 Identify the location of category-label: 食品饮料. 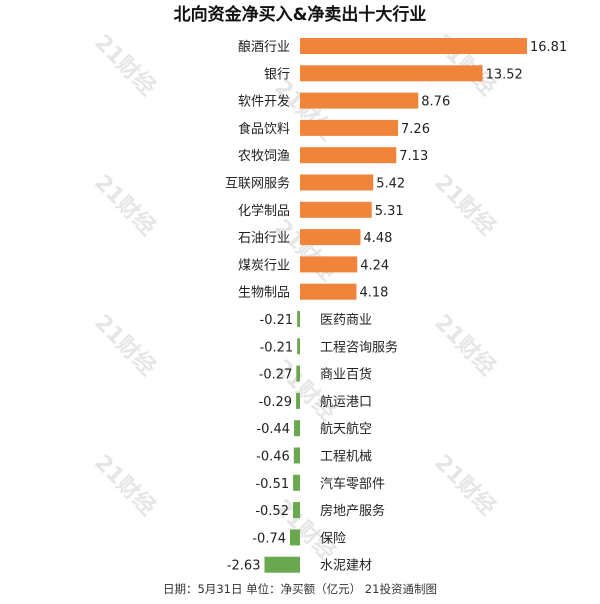
(264, 129).